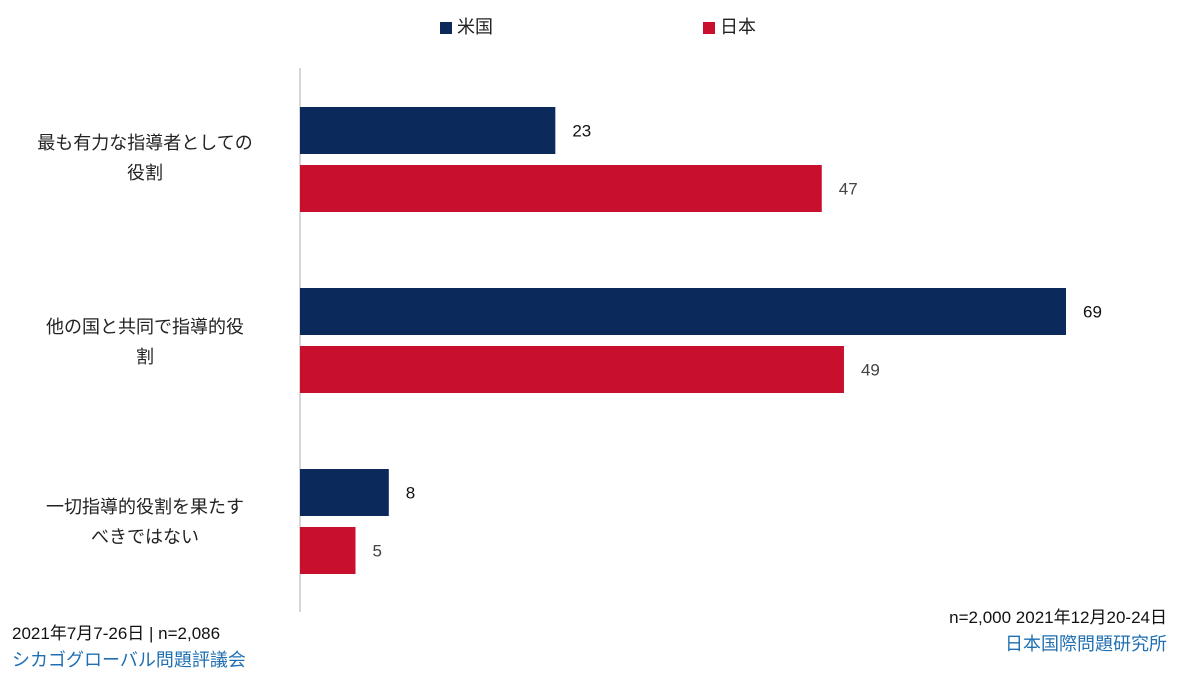  Describe the element at coordinates (1058, 617) in the screenshot. I see `footer-right-survey-info: n=2,000 2021年12月20-24日` at that location.